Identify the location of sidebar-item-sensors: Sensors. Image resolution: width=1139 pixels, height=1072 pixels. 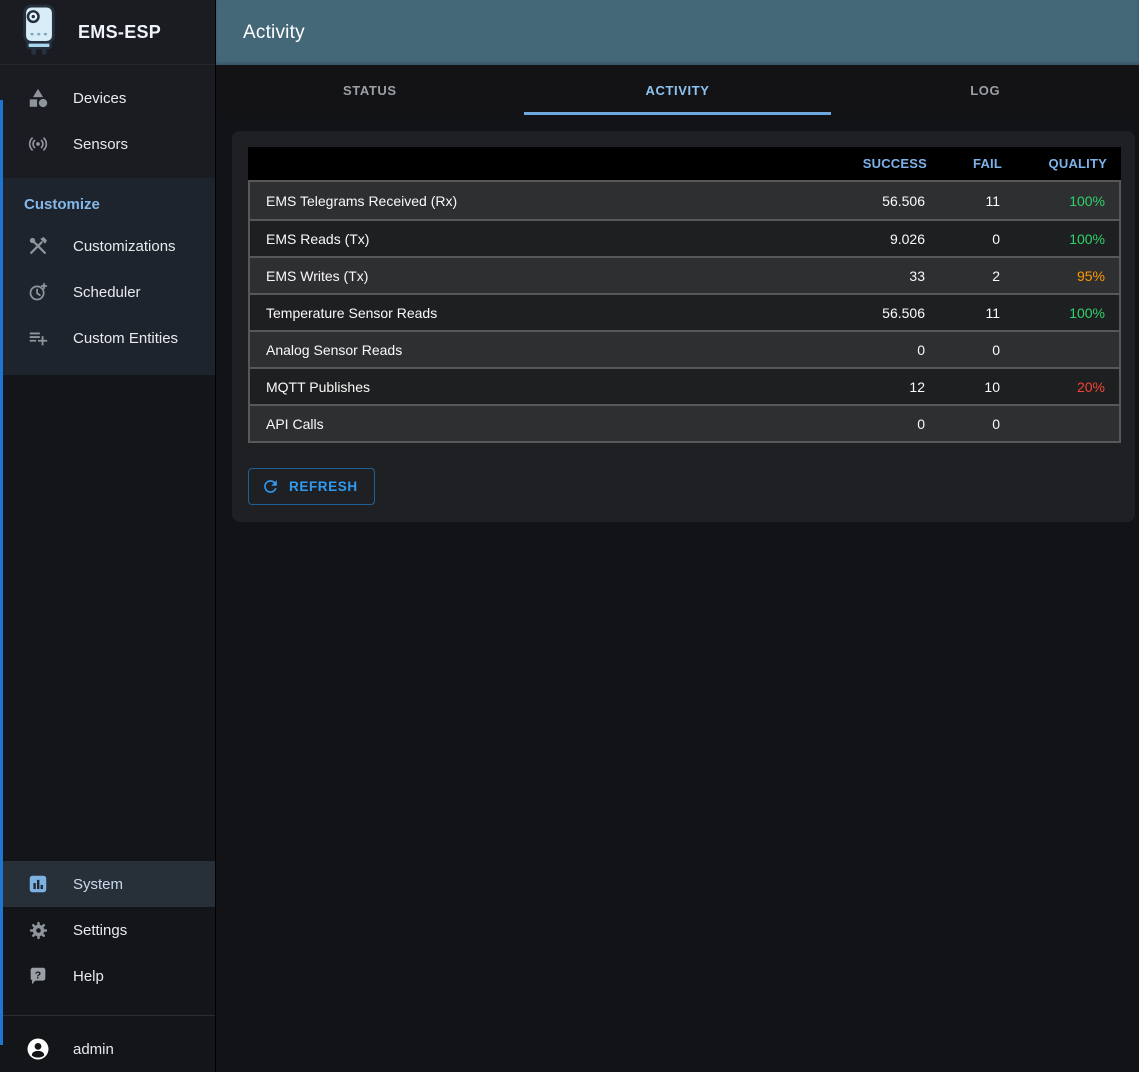
(107, 144).